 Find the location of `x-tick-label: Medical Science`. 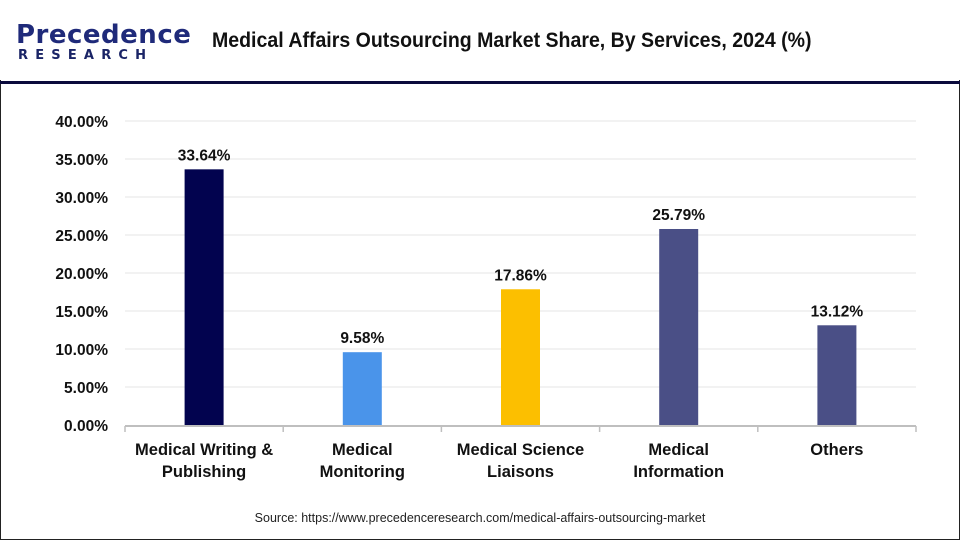

x-tick-label: Medical Science is located at coordinates (520, 450).